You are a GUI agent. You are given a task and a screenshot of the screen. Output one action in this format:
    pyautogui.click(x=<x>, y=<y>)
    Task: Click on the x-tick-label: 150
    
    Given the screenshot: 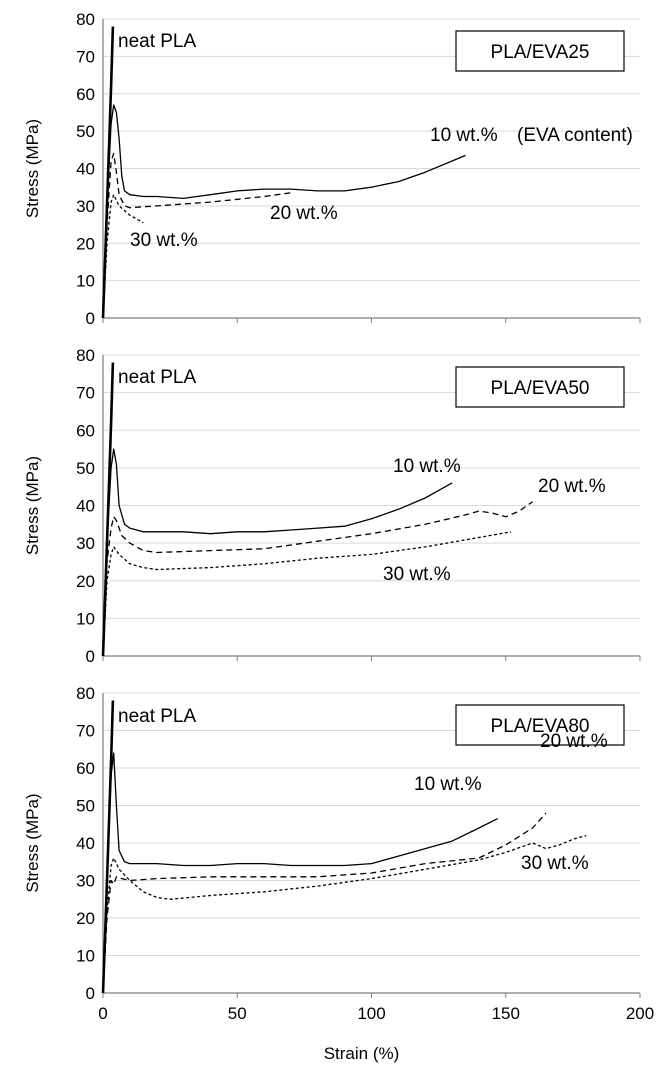 What is the action you would take?
    pyautogui.click(x=506, y=1013)
    